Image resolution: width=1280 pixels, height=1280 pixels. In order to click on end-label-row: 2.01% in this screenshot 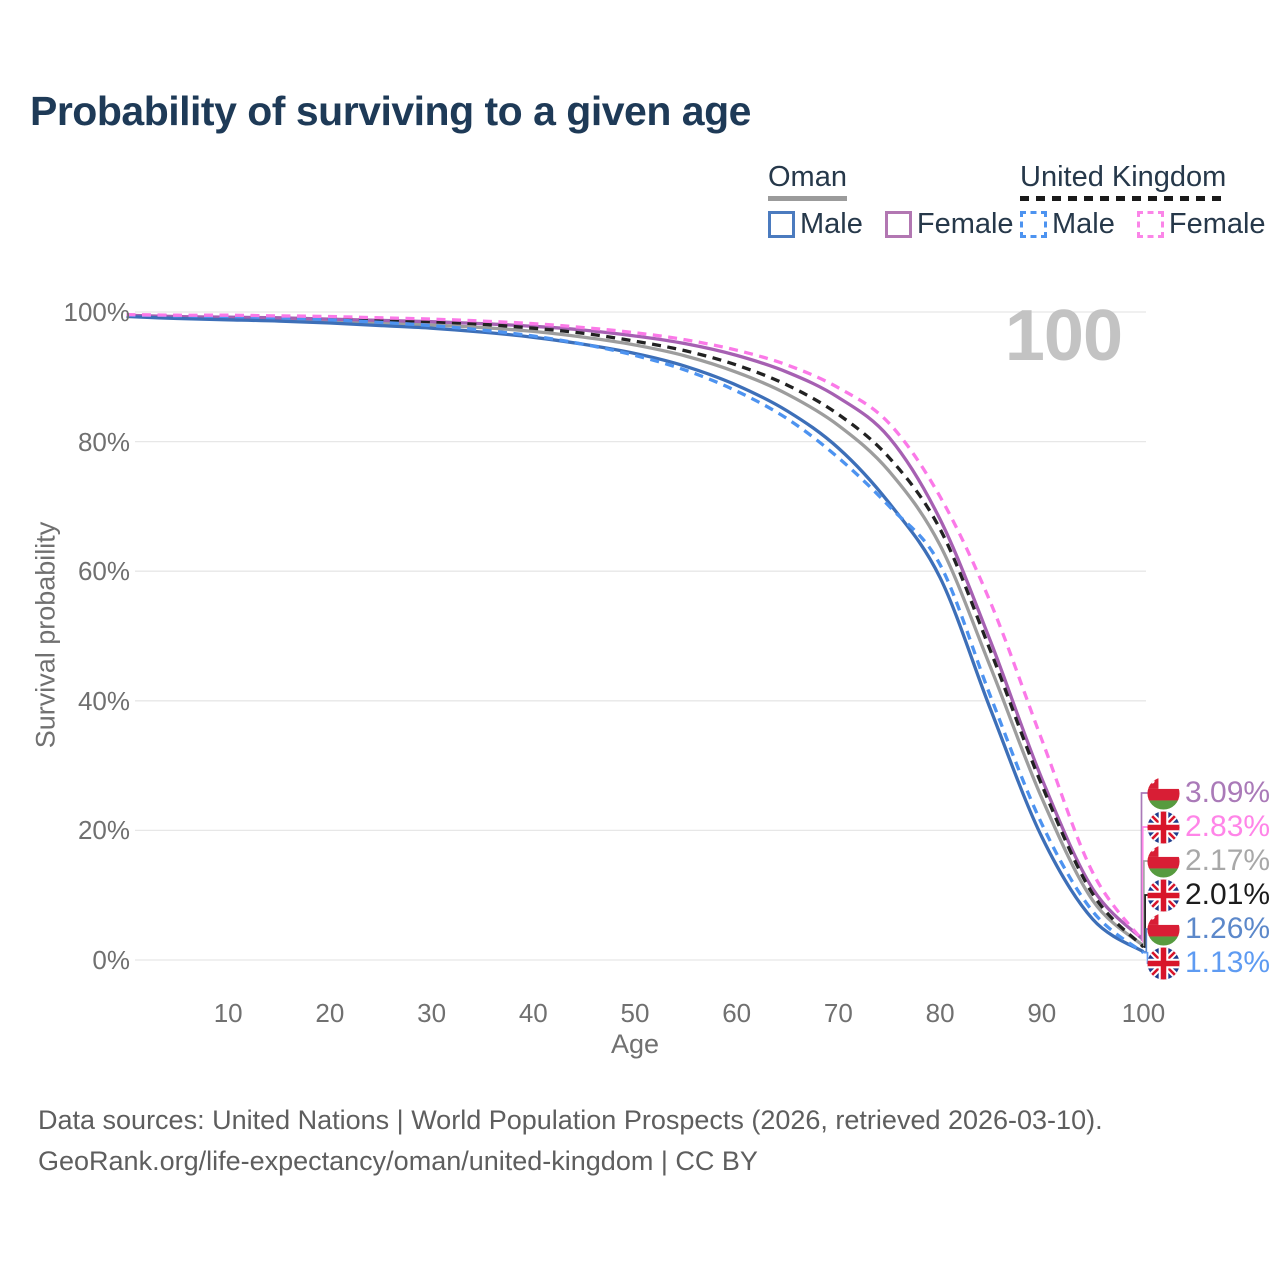, I will do `click(1208, 895)`.